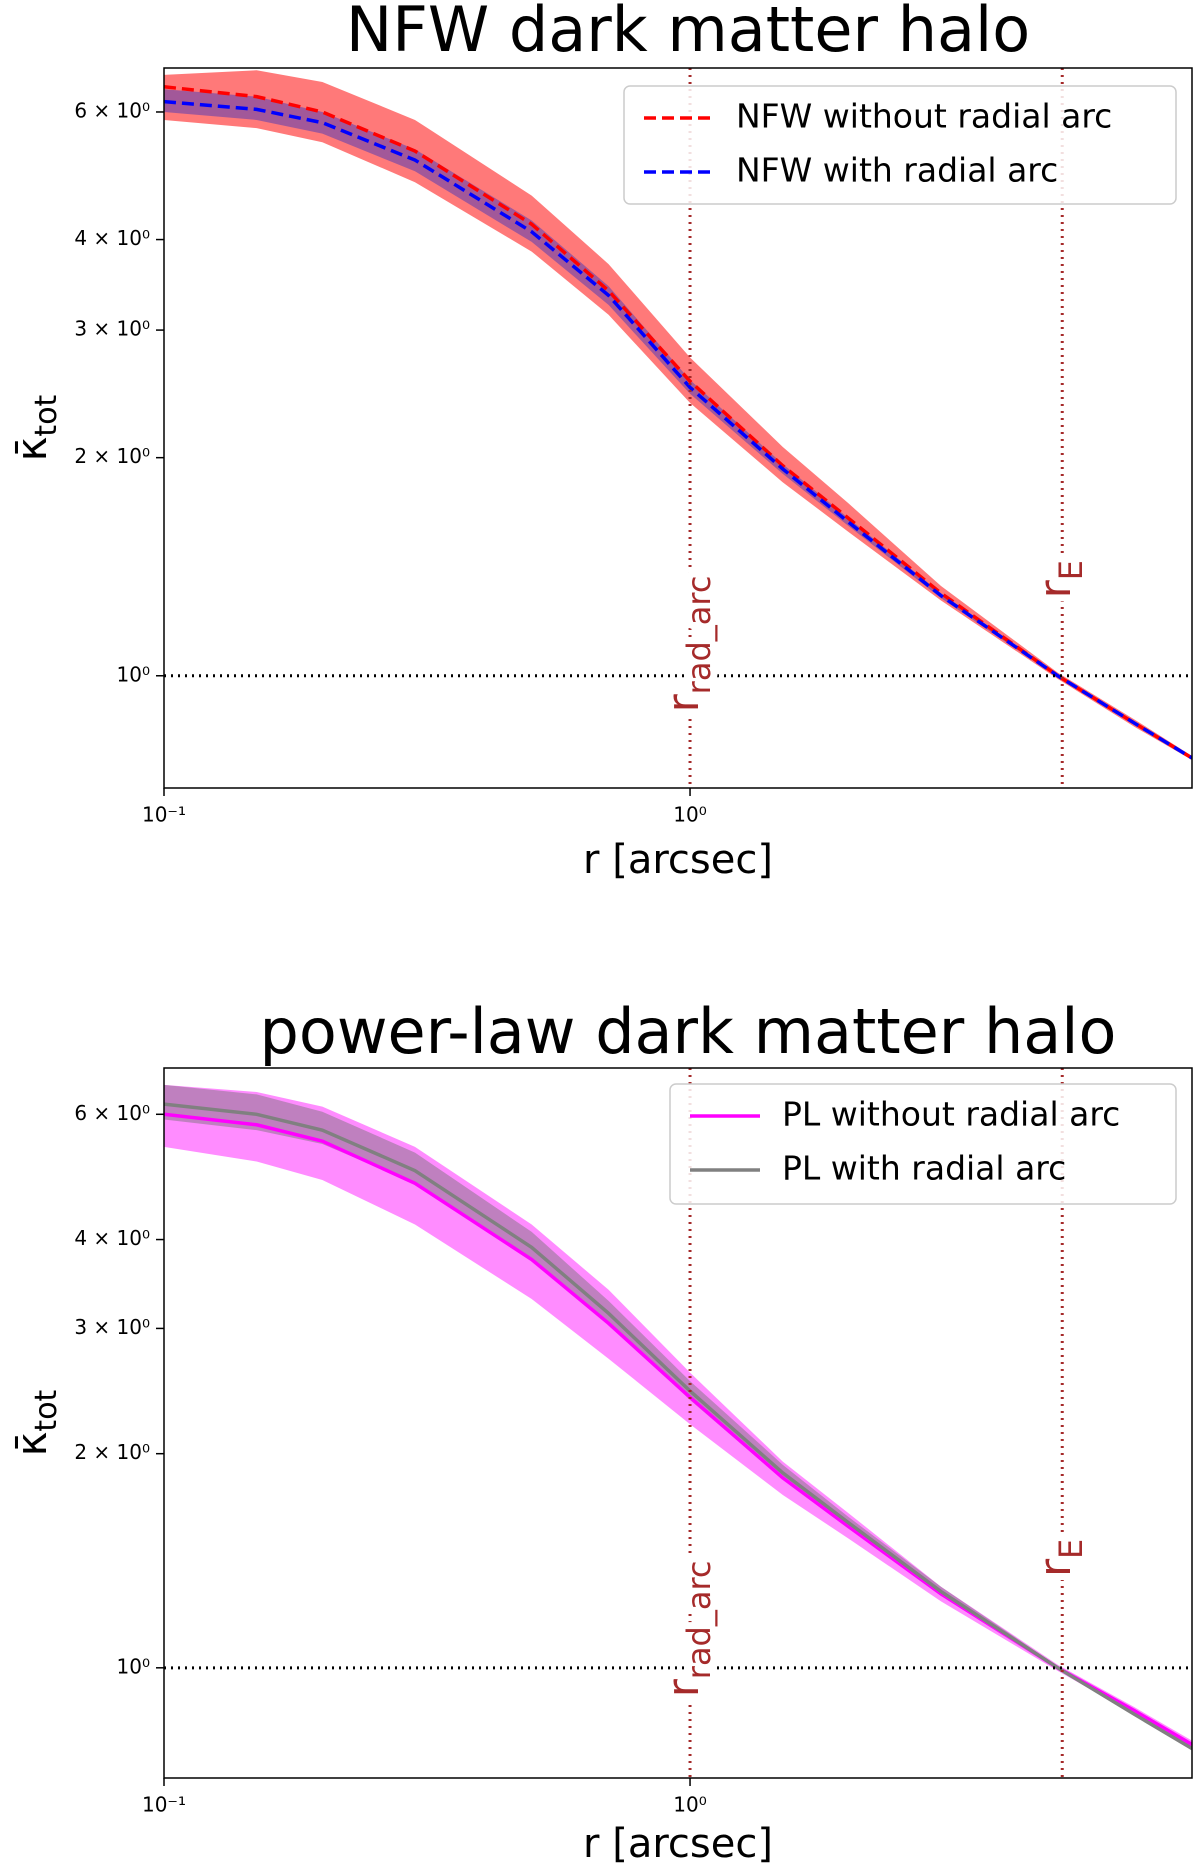  I want to click on legend-label: PL with radial arc, so click(924, 1168).